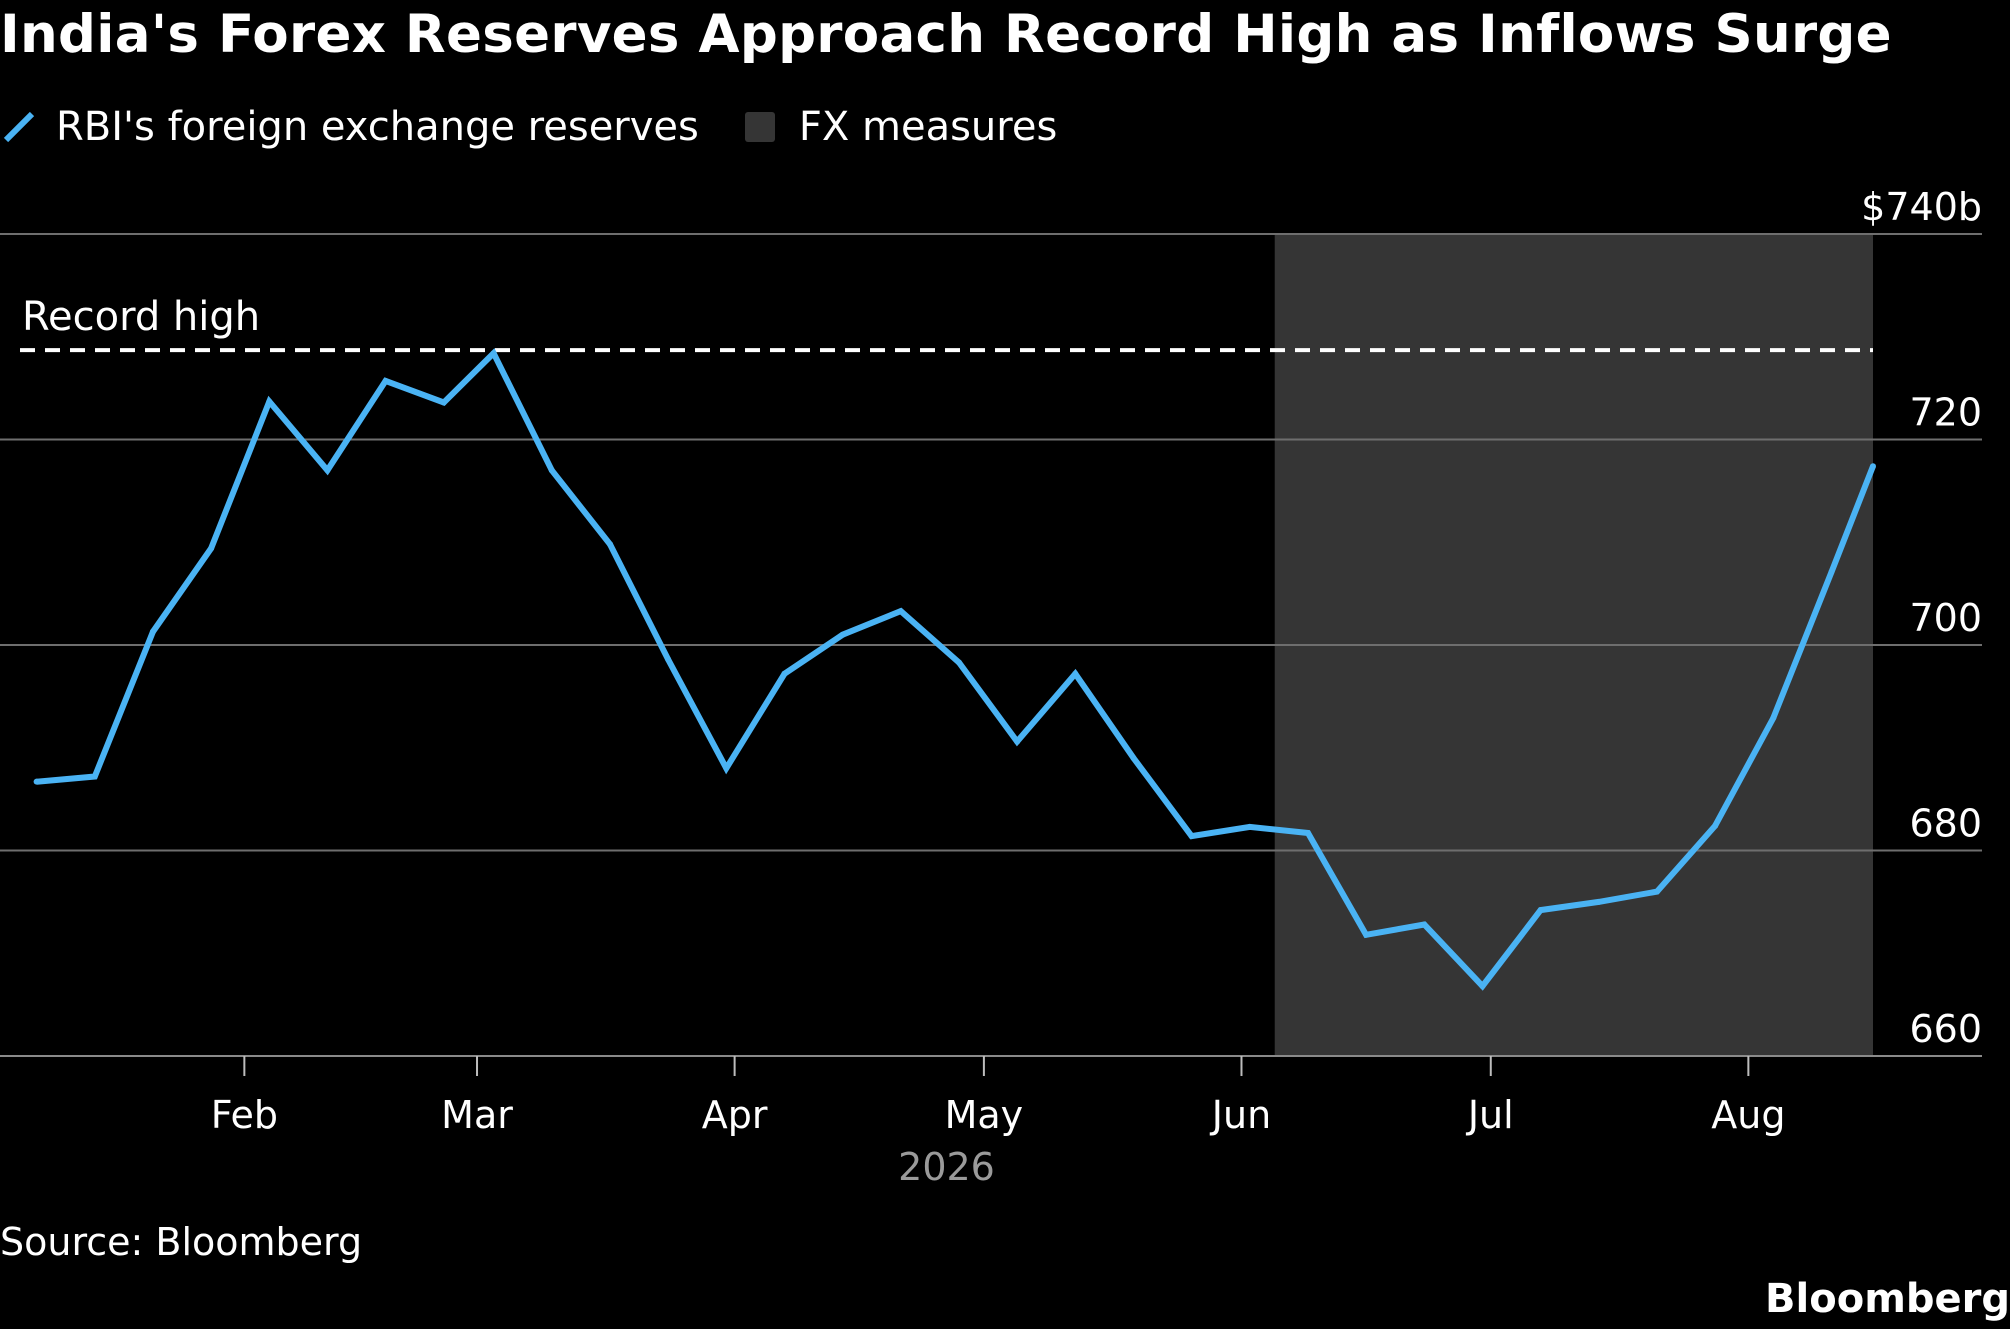  What do you see at coordinates (19, 127) in the screenshot?
I see `legend-line-swatch` at bounding box center [19, 127].